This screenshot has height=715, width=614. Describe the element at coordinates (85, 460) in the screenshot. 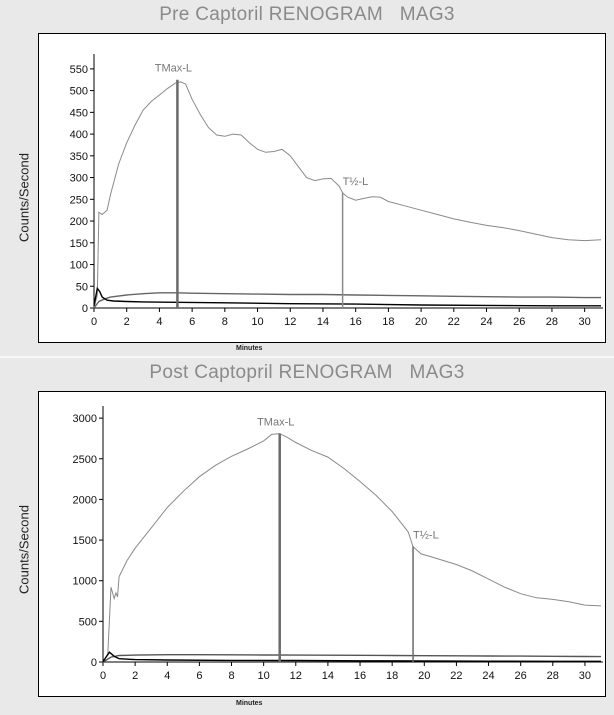

I see `y-tick-label: 2500` at that location.